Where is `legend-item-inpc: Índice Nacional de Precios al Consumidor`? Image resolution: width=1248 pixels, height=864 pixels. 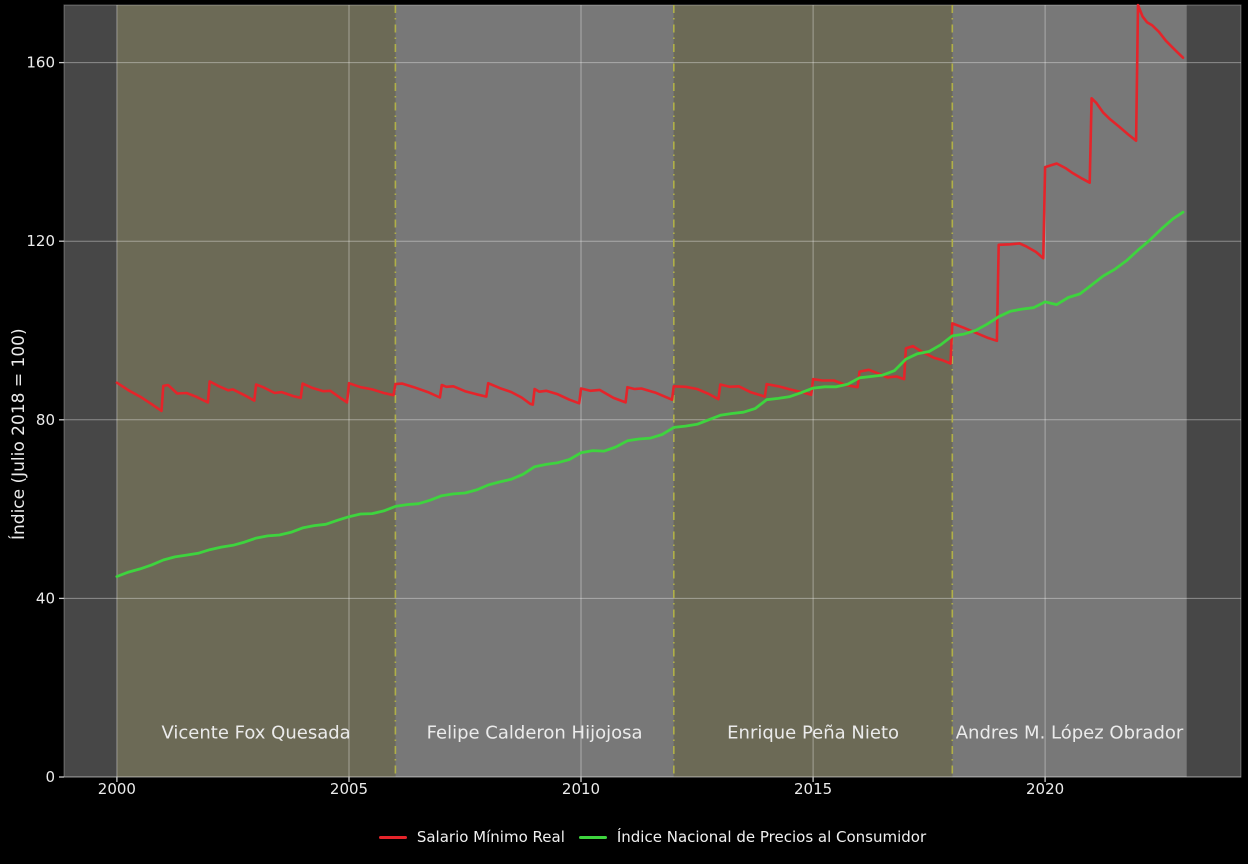
legend-item-inpc: Índice Nacional de Precios al Consumidor is located at coordinates (752, 837).